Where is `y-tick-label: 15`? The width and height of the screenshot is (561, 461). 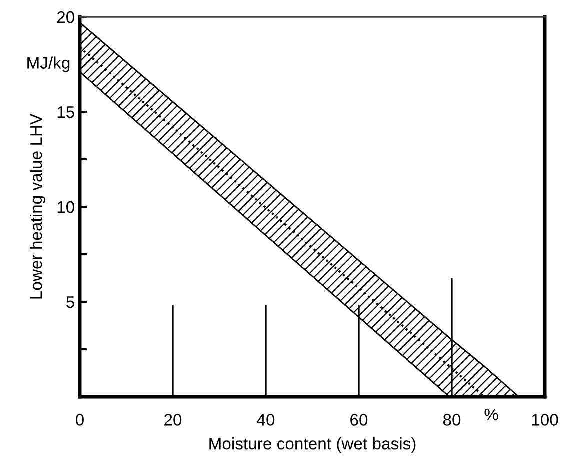 y-tick-label: 15 is located at coordinates (66, 112).